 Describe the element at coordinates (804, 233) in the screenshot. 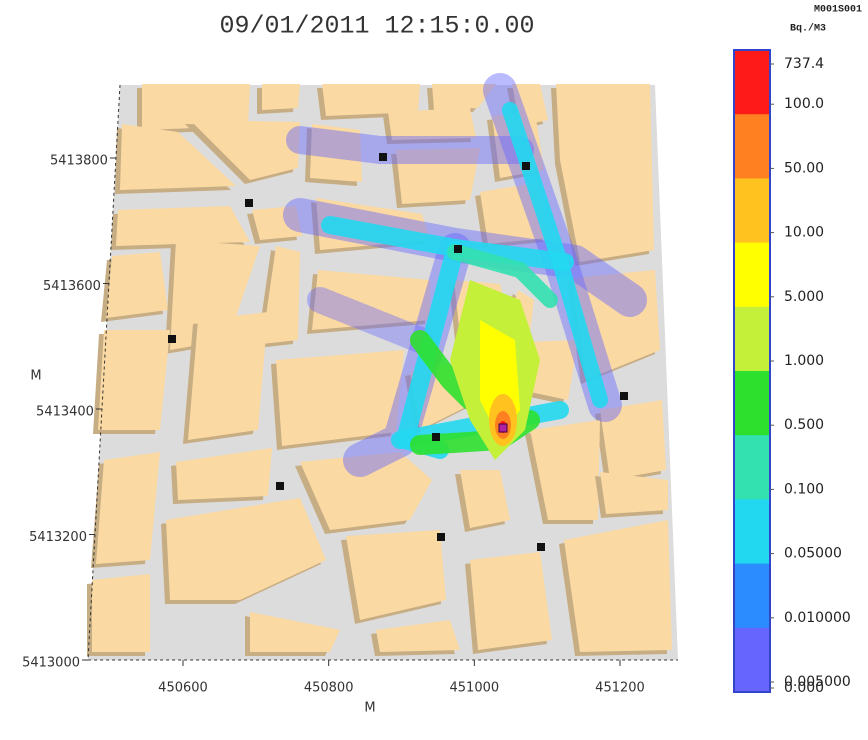

I see `colorbar-label: 10.00` at that location.